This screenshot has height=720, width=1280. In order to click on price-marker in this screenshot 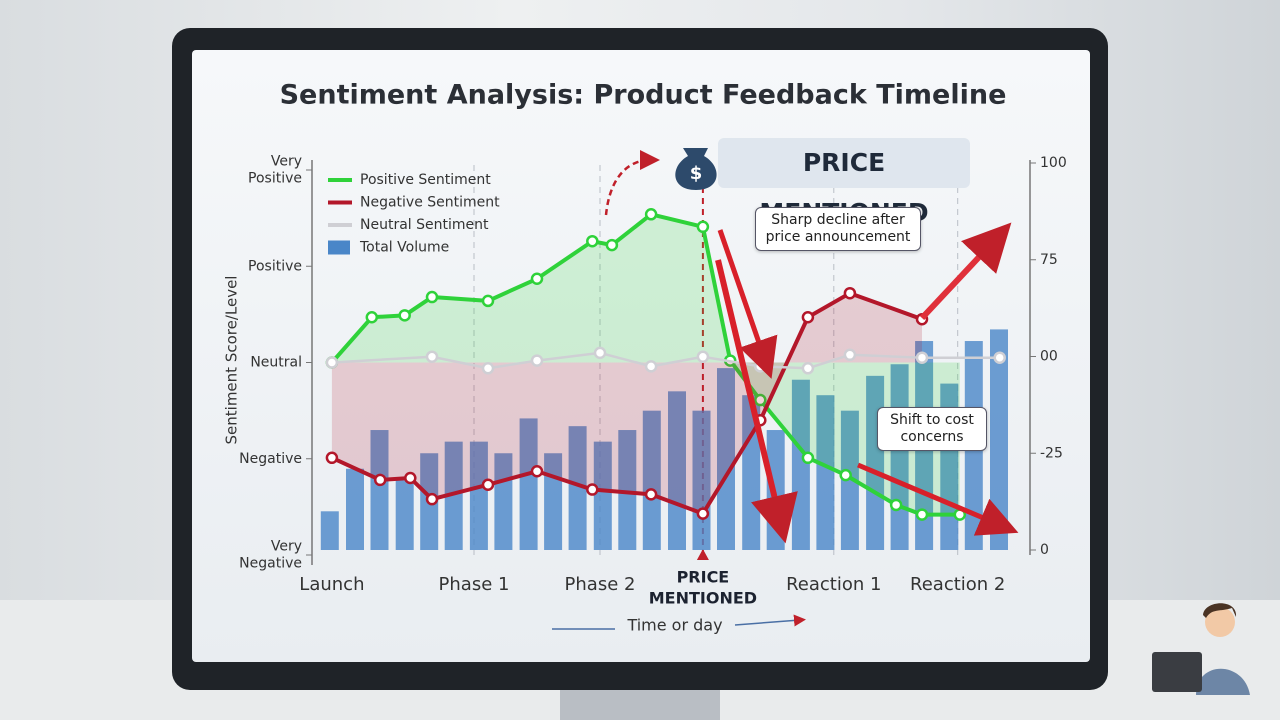, I will do `click(702, 554)`.